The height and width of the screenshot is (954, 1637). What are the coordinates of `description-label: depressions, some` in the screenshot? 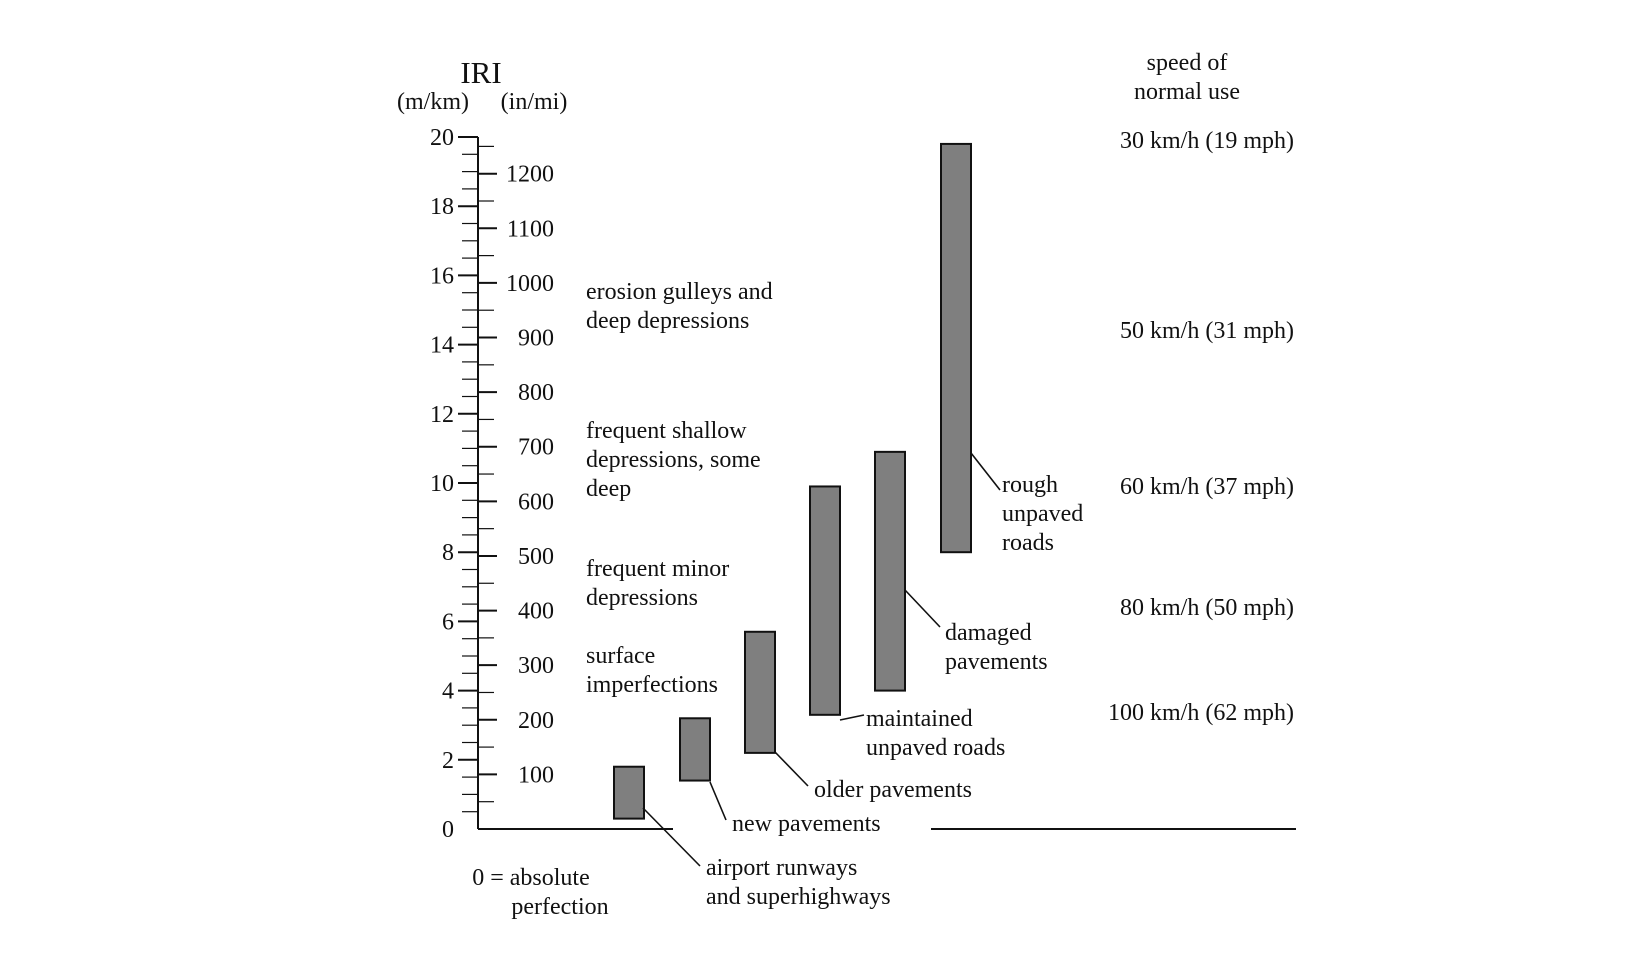 It's located at (673, 460).